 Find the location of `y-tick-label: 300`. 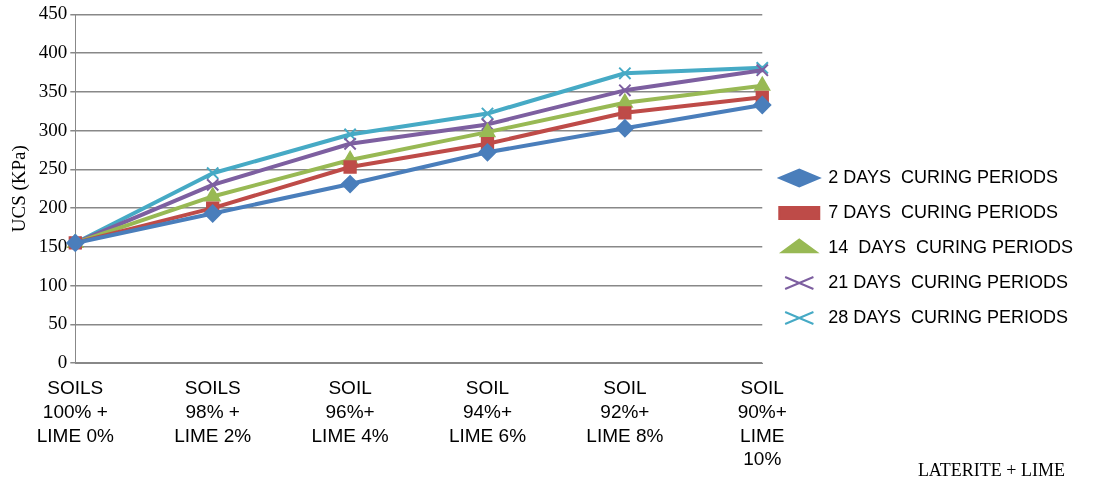

y-tick-label: 300 is located at coordinates (53, 129).